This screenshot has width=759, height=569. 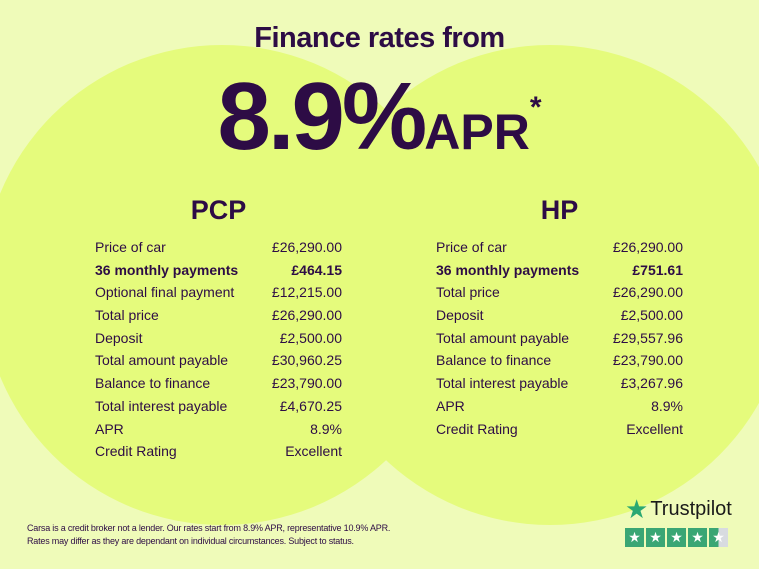 I want to click on row-value: £12,215.00, so click(x=306, y=292).